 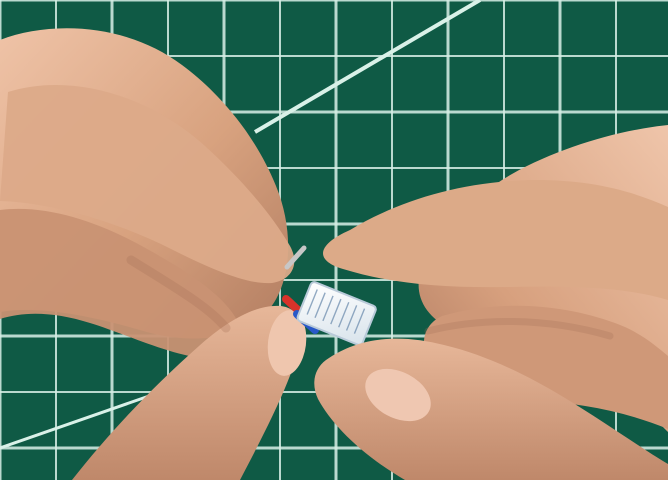 What do you see at coordinates (178, 294) in the screenshot?
I see `left-finger-shadow` at bounding box center [178, 294].